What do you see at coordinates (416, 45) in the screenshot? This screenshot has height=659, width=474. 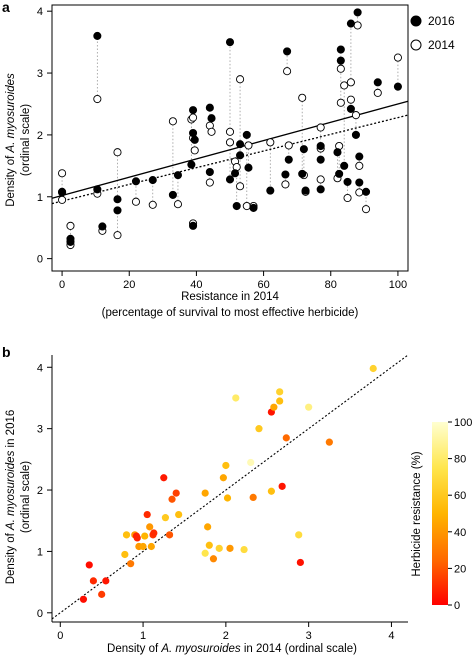 I see `legend-marker-2014` at bounding box center [416, 45].